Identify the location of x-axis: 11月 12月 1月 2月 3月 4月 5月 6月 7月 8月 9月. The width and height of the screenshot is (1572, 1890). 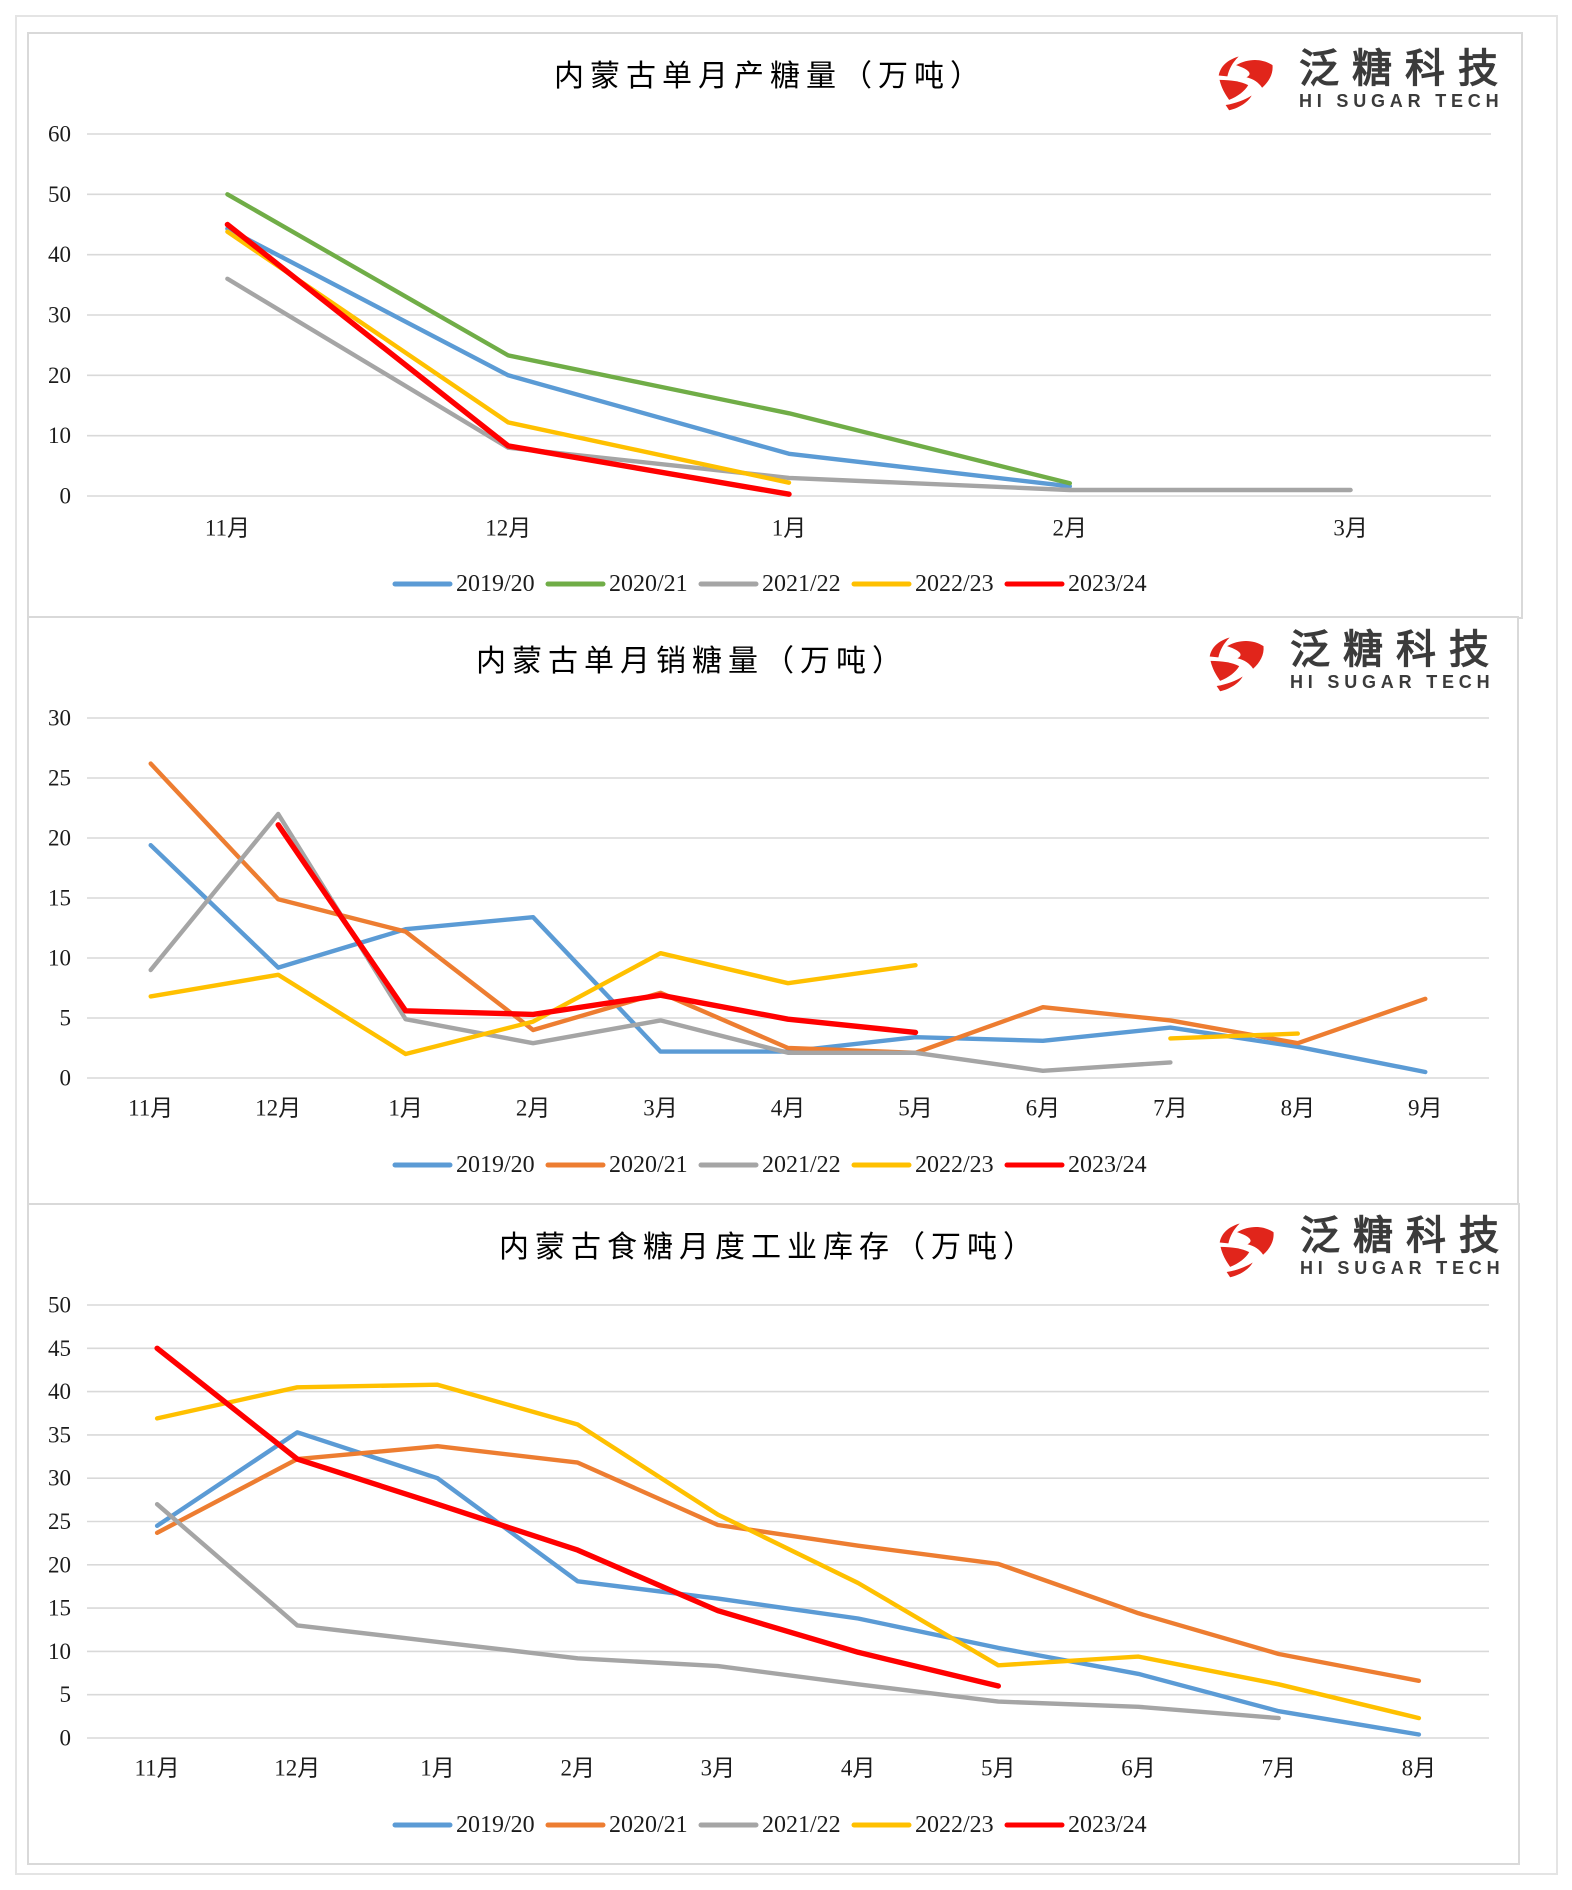
(785, 1108).